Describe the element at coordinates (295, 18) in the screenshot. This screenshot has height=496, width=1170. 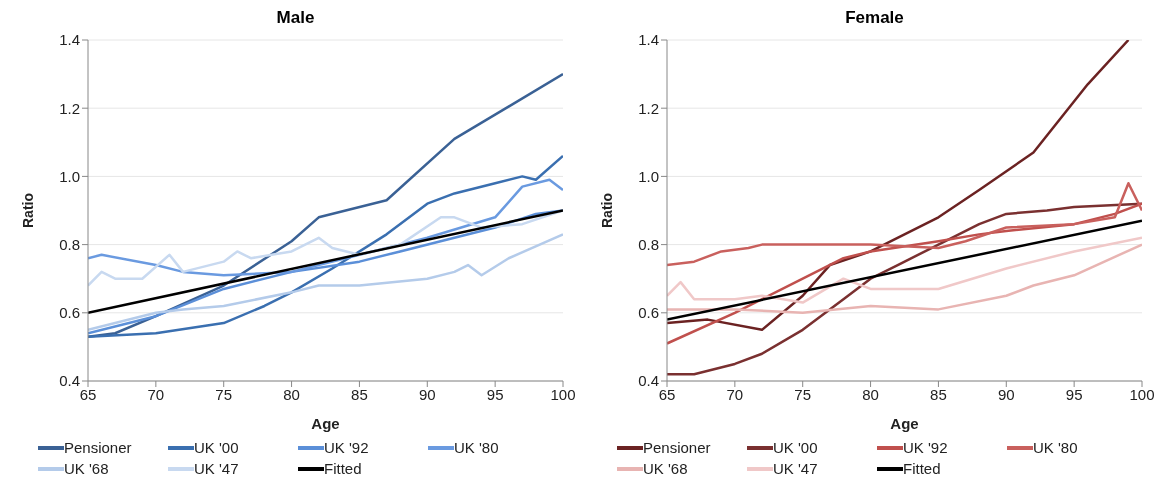
I see `chart-title: Male` at that location.